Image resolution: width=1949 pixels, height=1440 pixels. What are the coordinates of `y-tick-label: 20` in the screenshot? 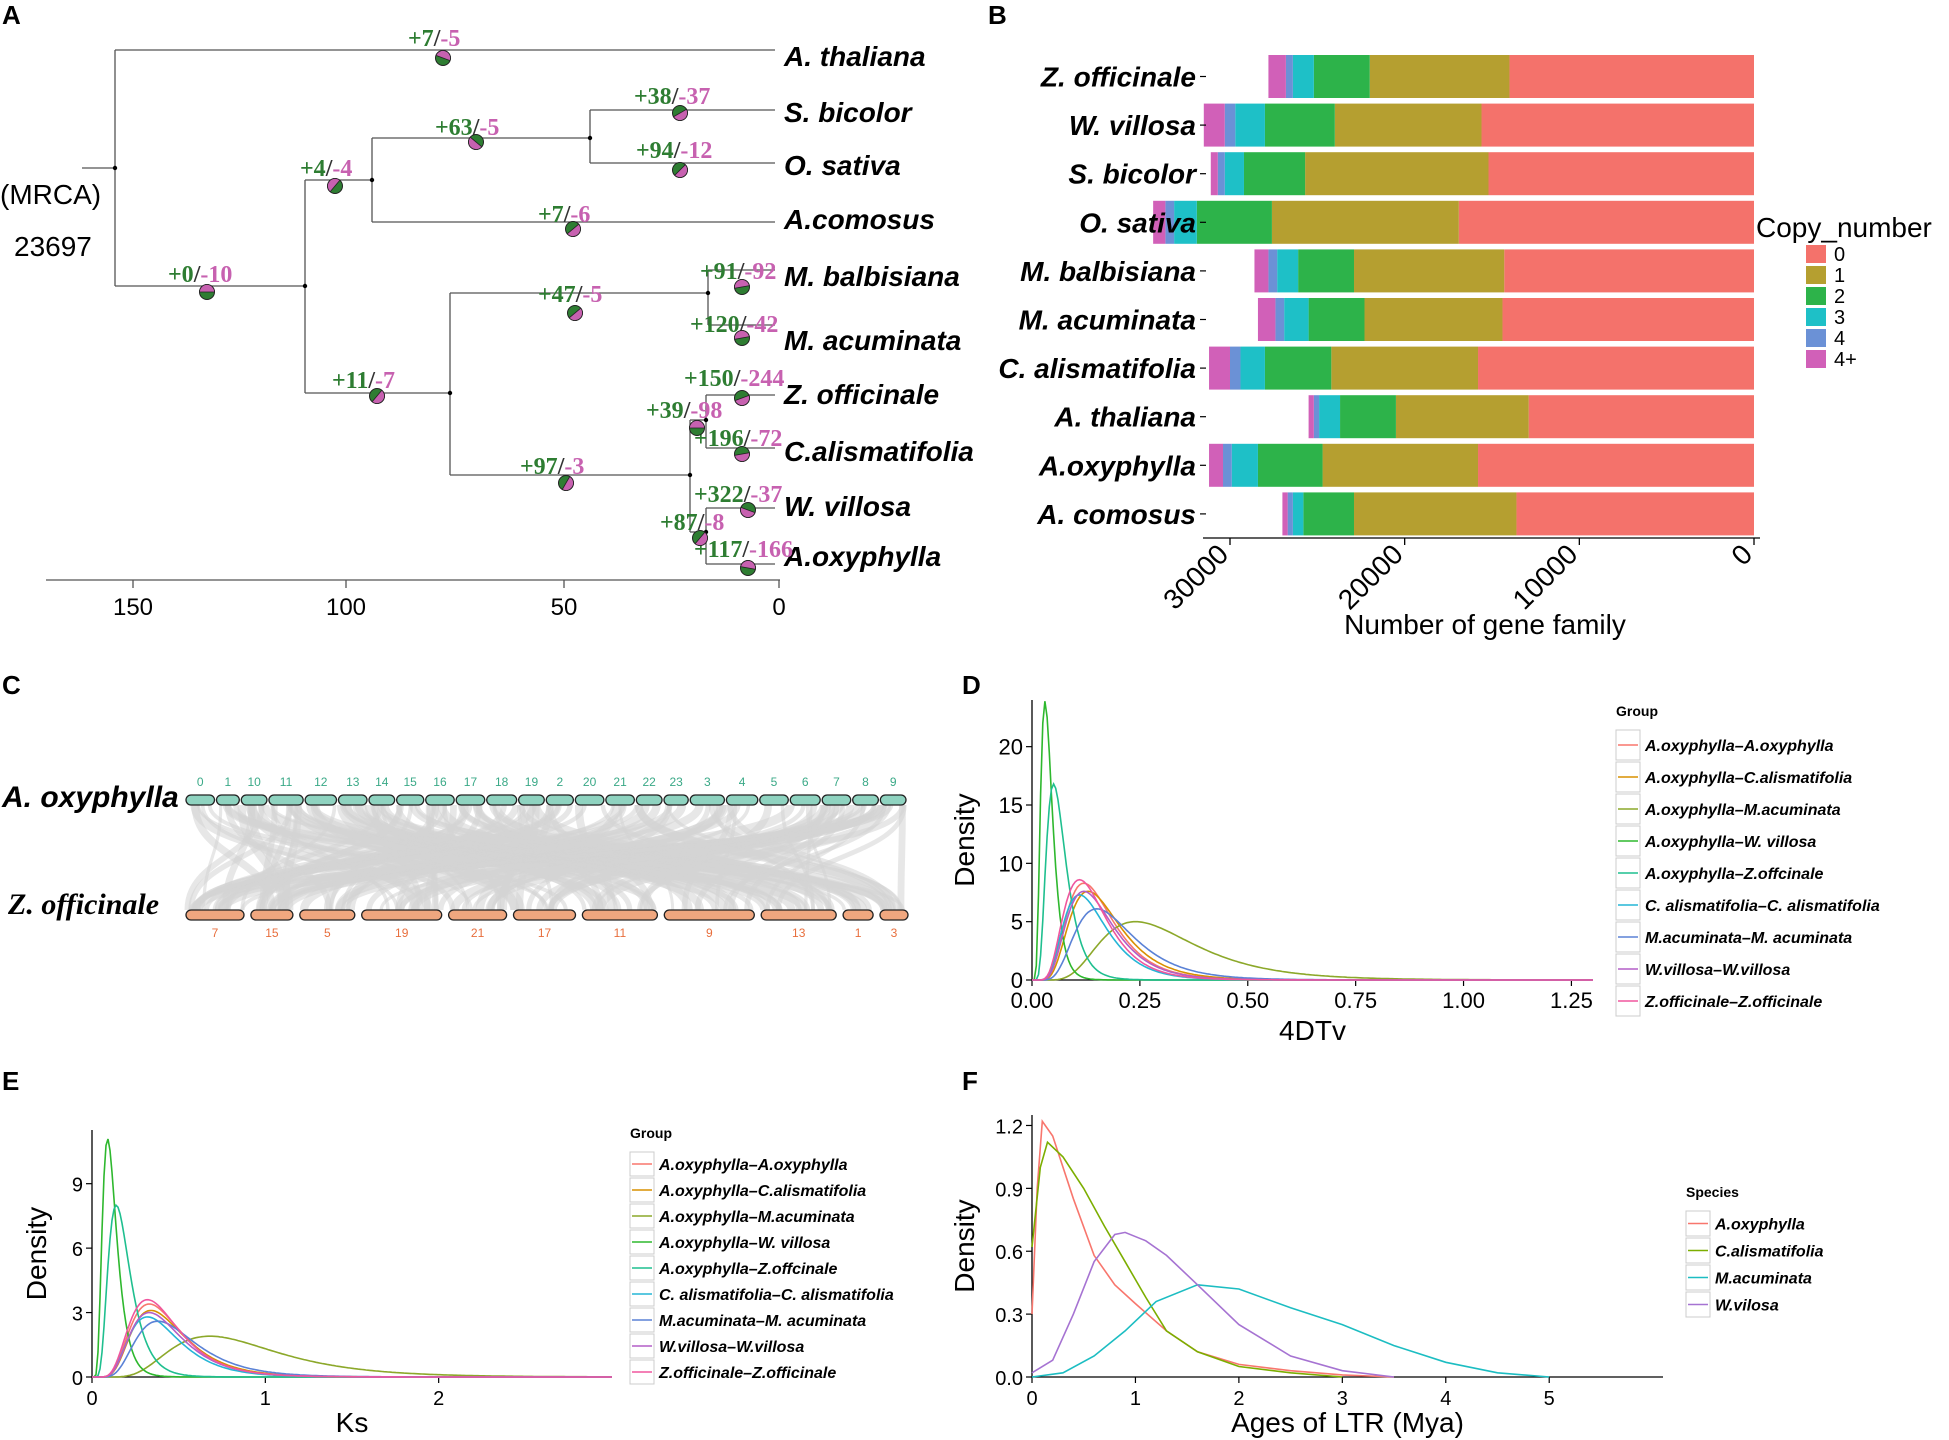 It's located at (1011, 747).